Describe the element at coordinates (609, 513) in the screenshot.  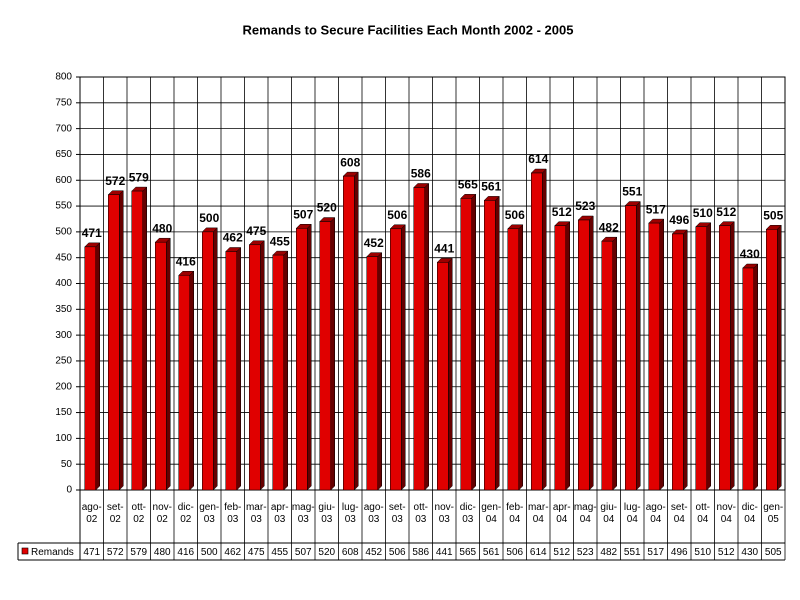
I see `x-tick-label: giu-04` at that location.